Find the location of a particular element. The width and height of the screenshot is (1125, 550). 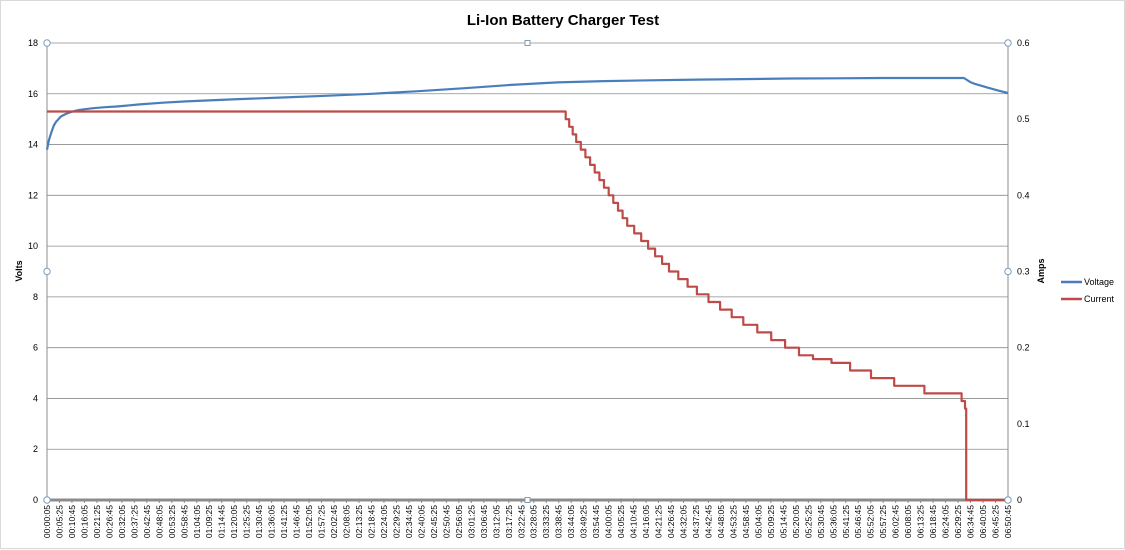

x-tick-label-42: 03:44:05 is located at coordinates (571, 521).